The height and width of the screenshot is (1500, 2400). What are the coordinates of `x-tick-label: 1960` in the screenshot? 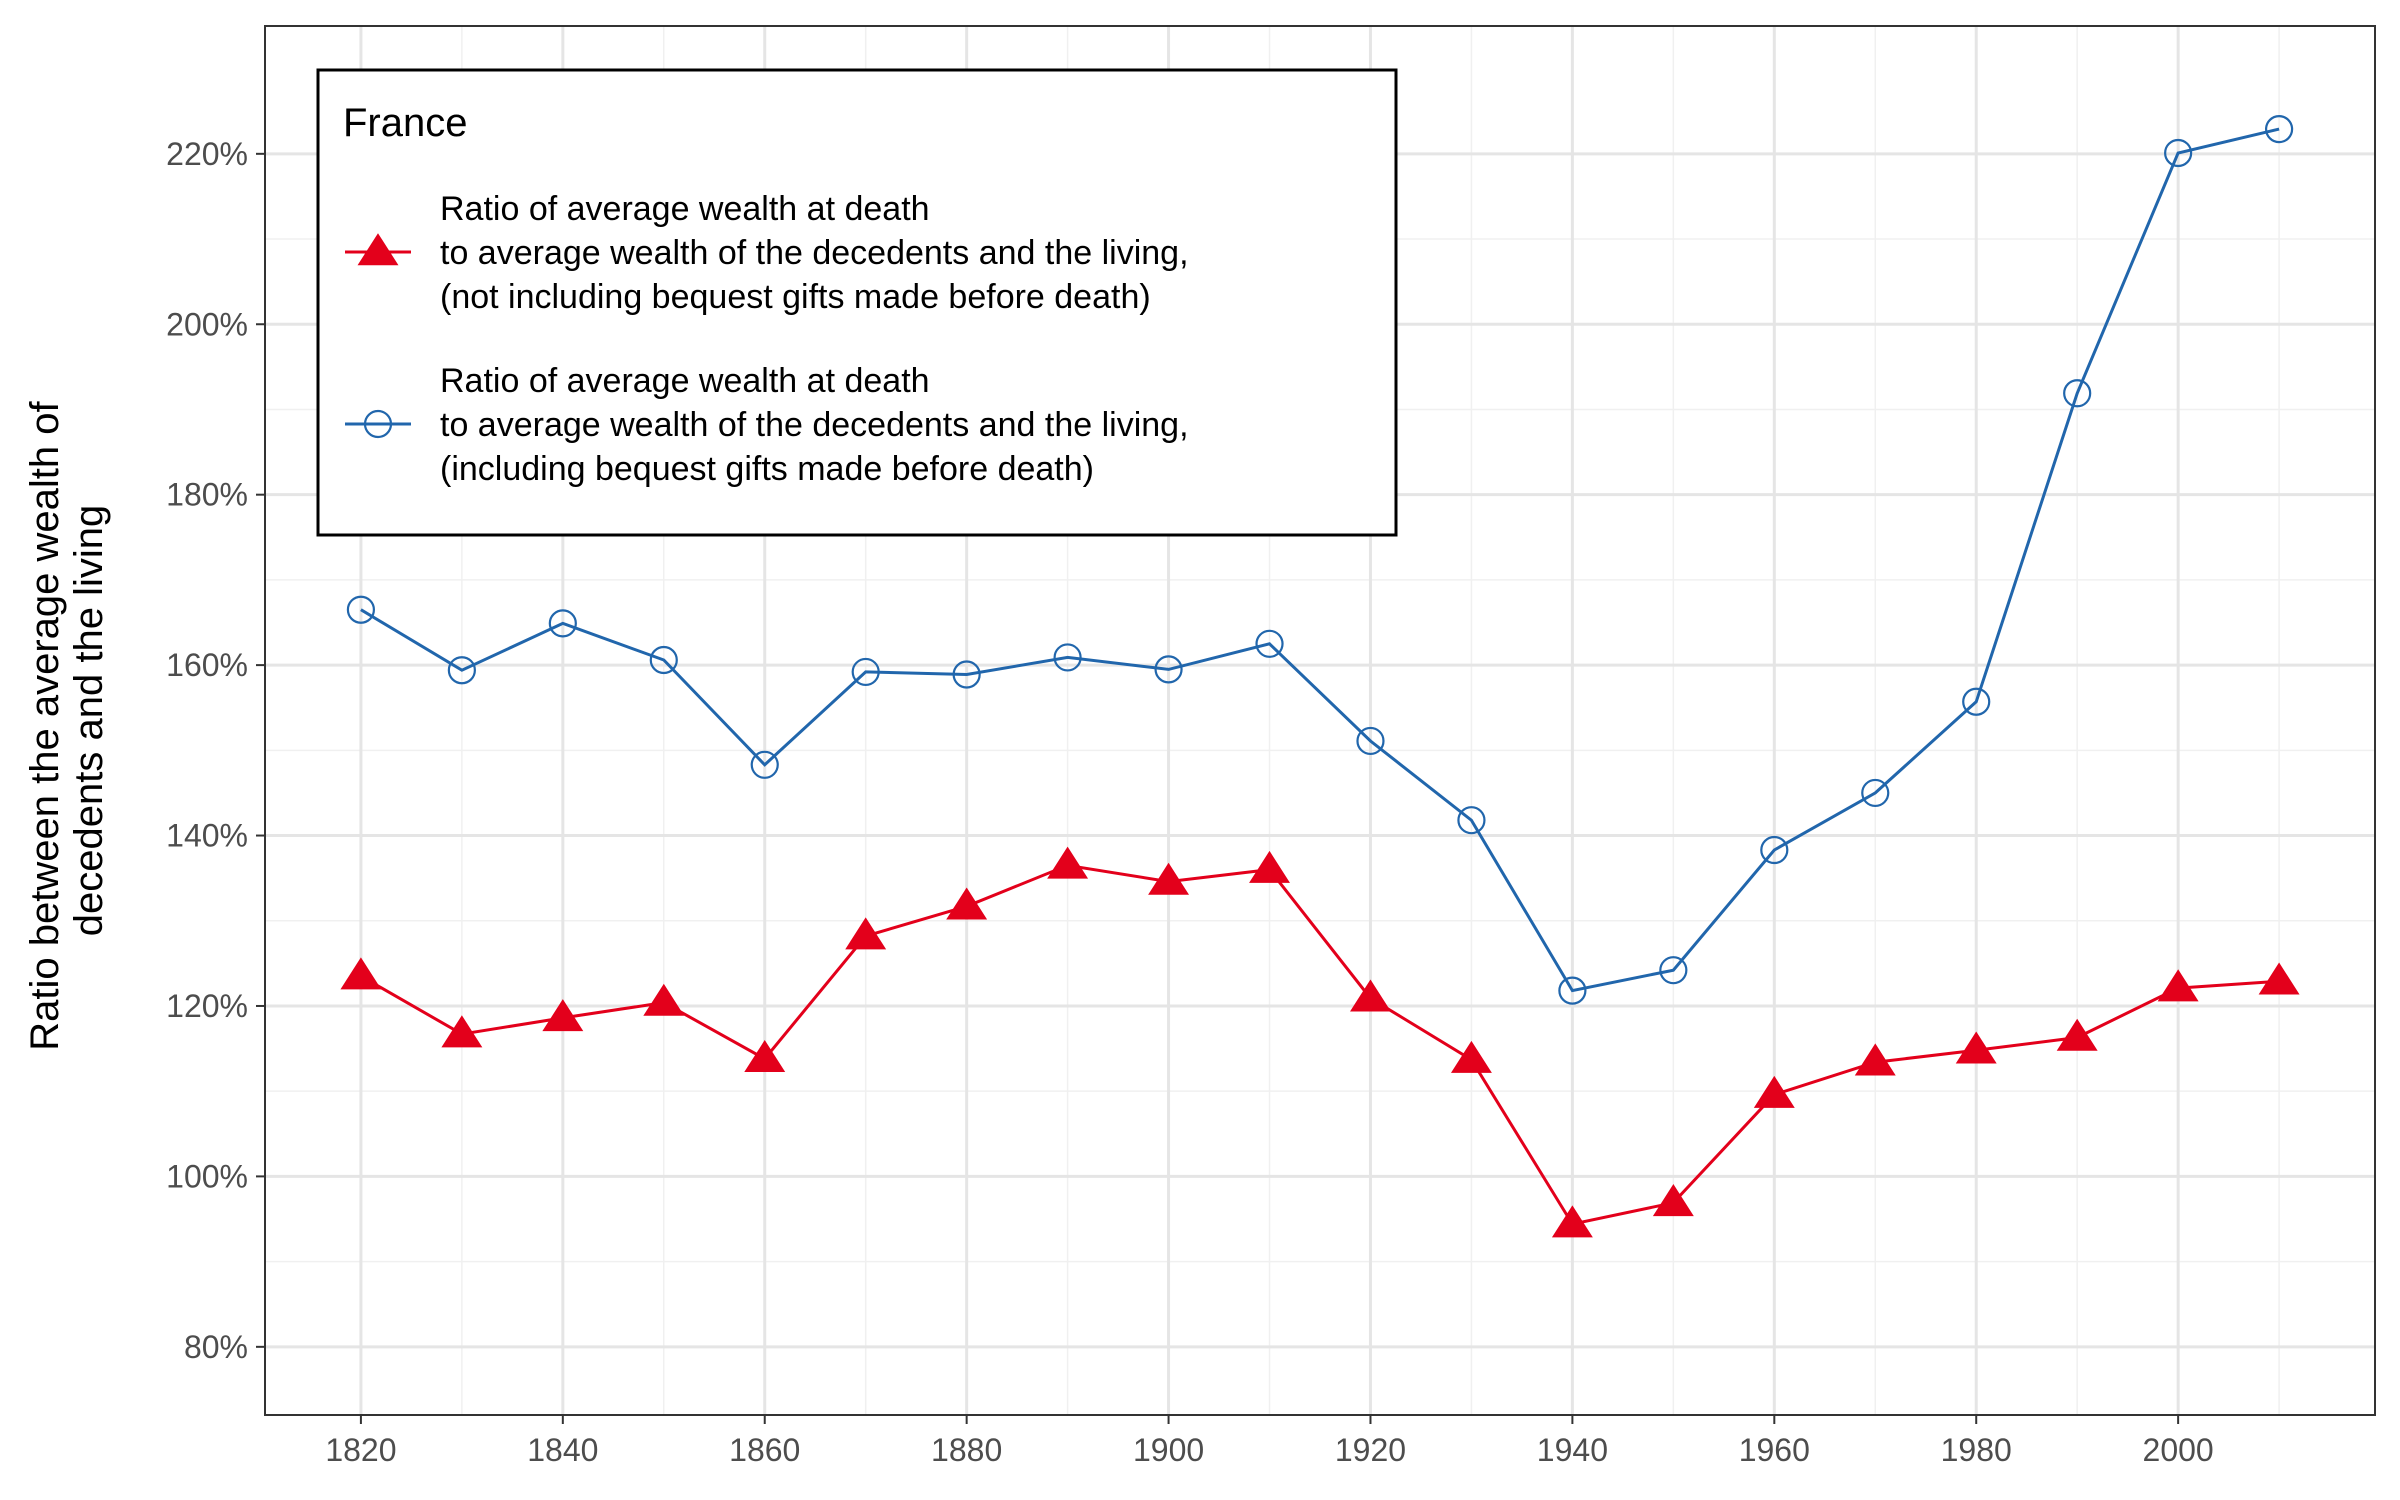 It's located at (1774, 1450).